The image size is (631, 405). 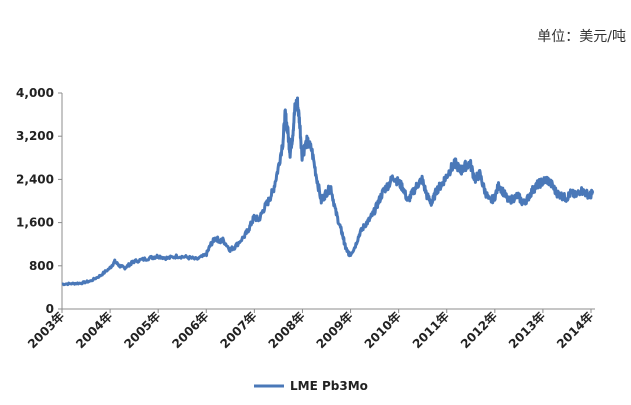 What do you see at coordinates (238, 330) in the screenshot?
I see `x-tick-label: 2007年` at bounding box center [238, 330].